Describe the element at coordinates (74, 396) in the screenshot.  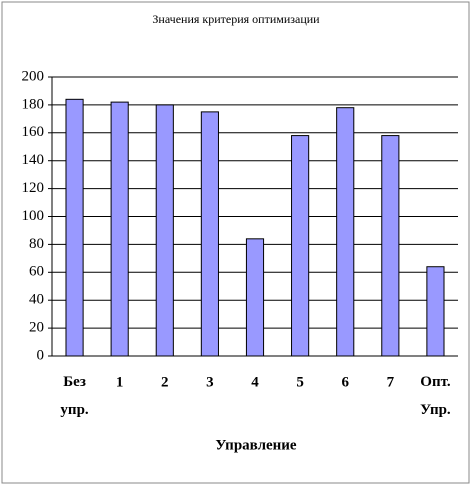
I see `x-tick-label: Без упр.` at that location.